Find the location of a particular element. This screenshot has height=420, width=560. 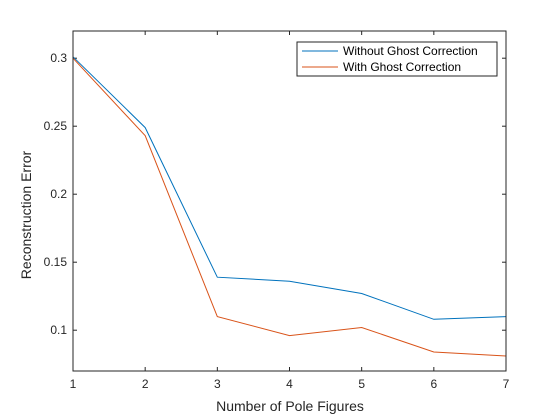

legend-box is located at coordinates (397, 59).